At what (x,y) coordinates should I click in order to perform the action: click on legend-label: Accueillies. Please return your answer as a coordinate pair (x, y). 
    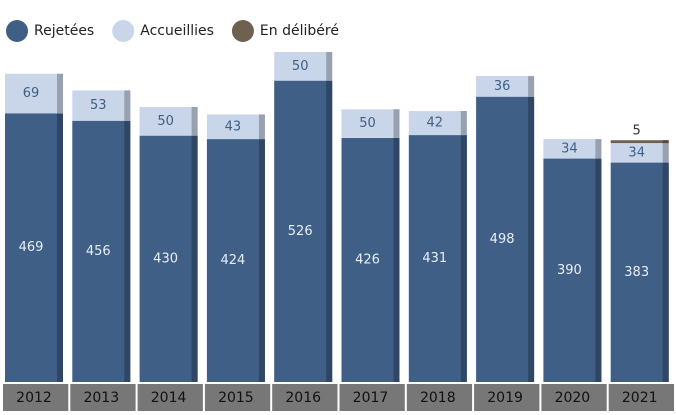
    Looking at the image, I should click on (177, 31).